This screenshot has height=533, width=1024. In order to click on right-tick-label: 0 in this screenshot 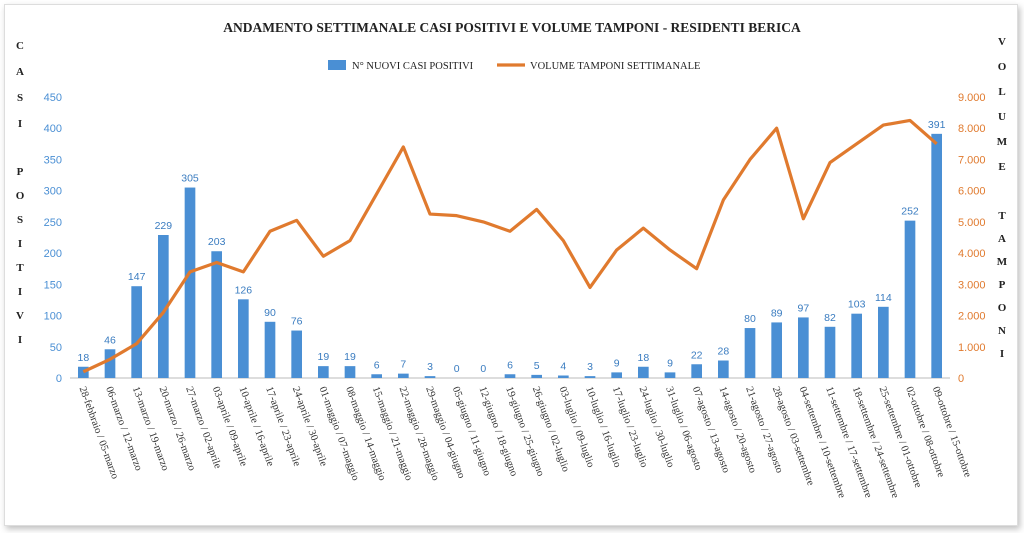, I will do `click(961, 379)`.